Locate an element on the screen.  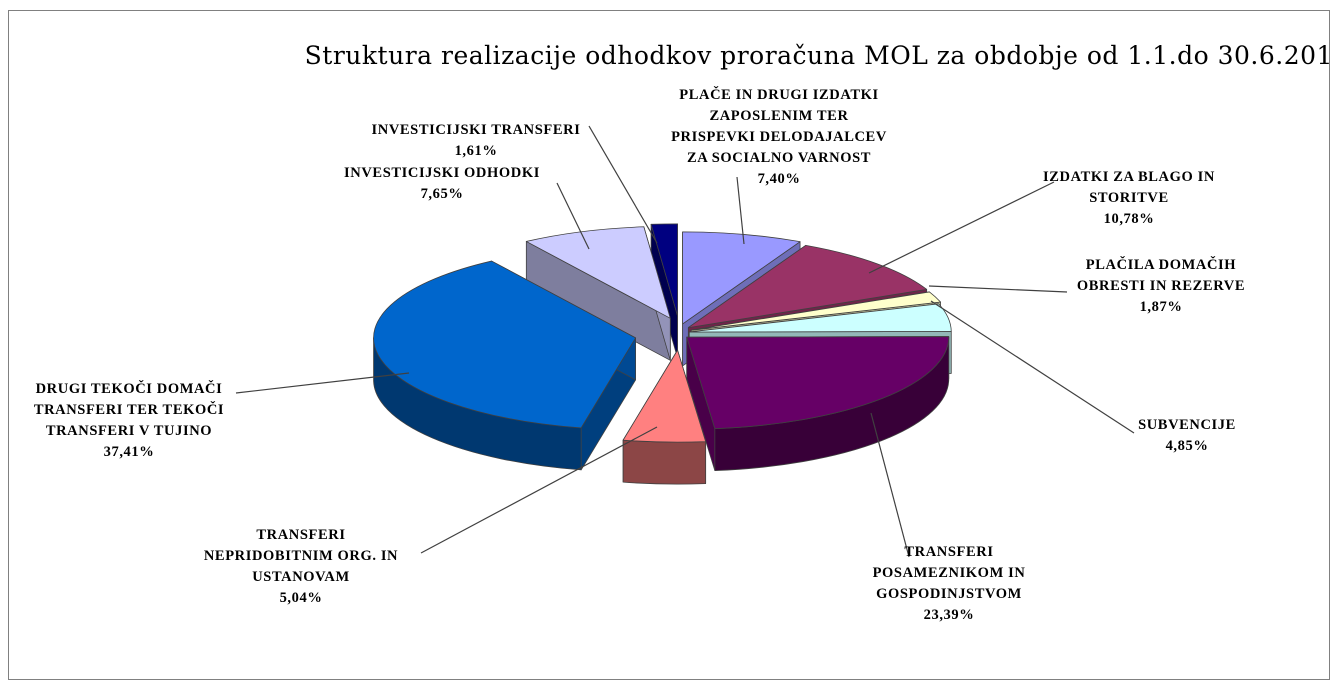
slice-label-line: PLAČE IN DRUGI IZDATKI is located at coordinates (778, 94).